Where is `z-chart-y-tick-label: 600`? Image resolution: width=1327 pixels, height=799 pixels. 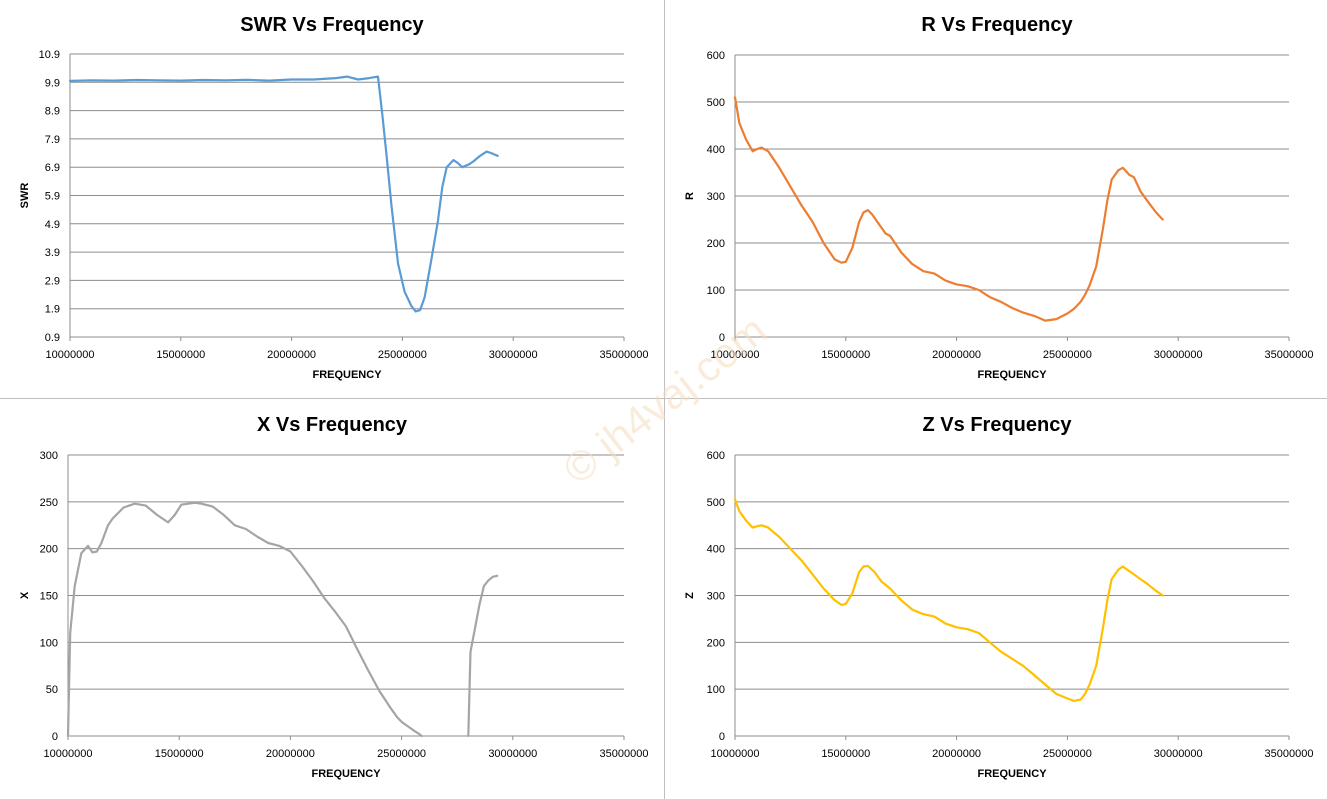 z-chart-y-tick-label: 600 is located at coordinates (716, 456).